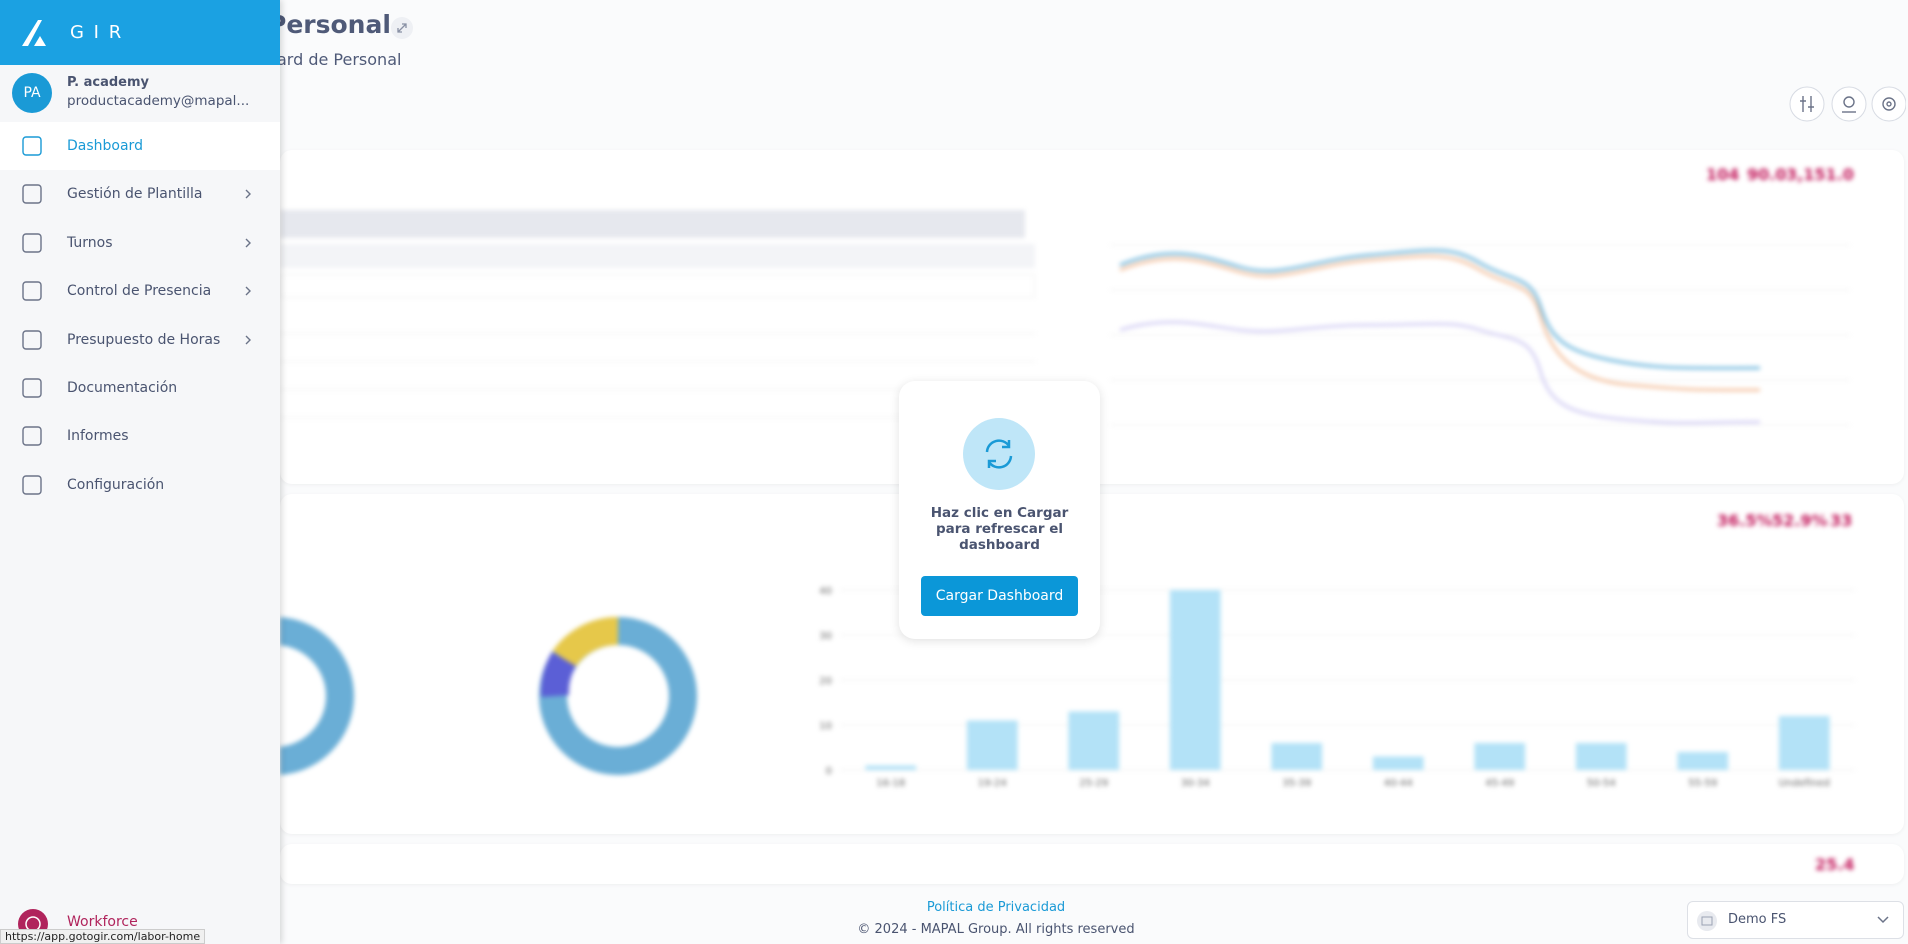 The height and width of the screenshot is (944, 1908). I want to click on staff-evolution-chart, so click(1480, 335).